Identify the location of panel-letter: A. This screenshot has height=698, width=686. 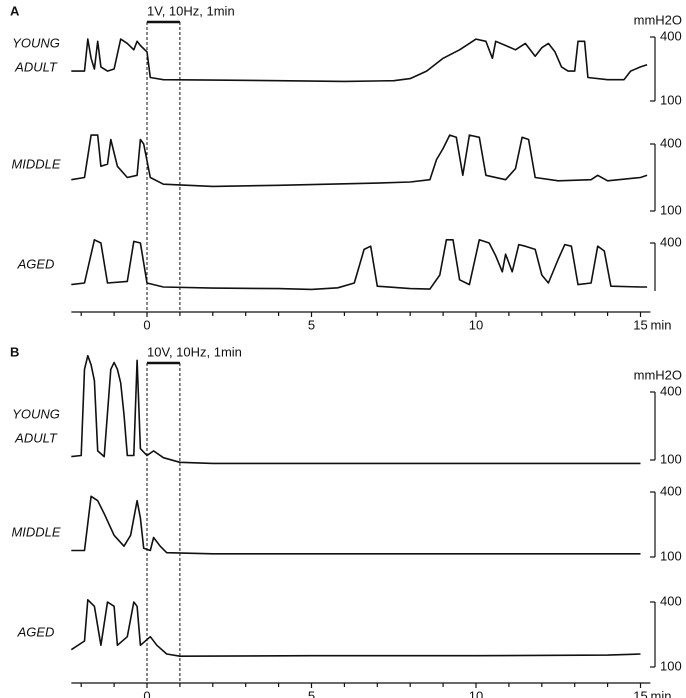
(15, 10).